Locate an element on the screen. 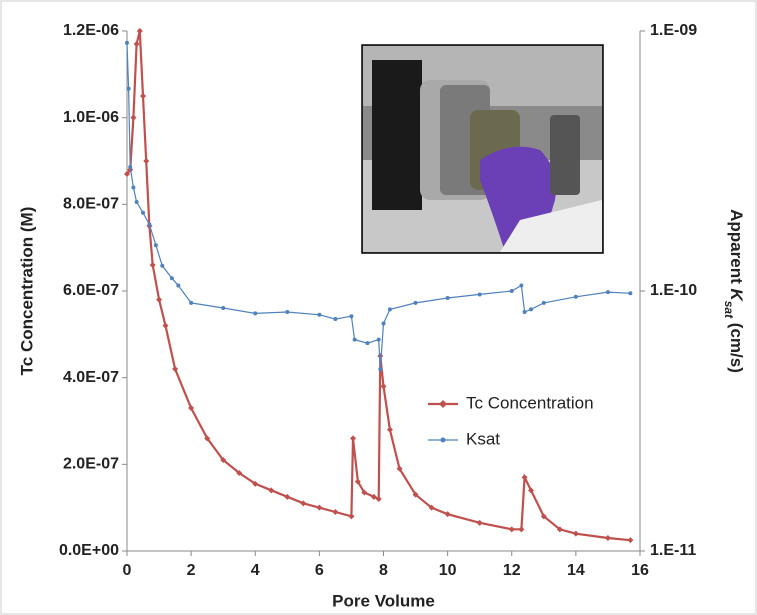  x-tick-label: 12 is located at coordinates (512, 570).